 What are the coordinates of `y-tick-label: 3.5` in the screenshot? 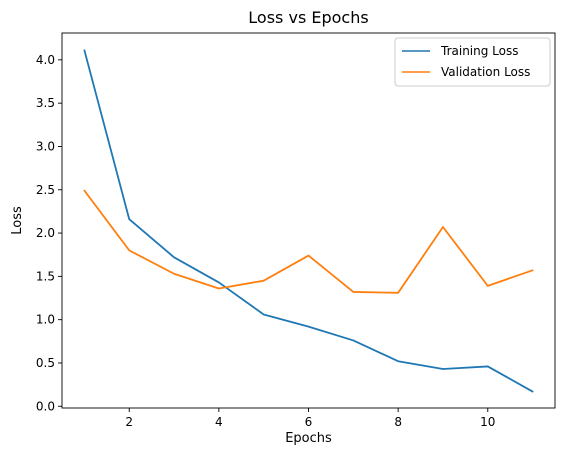 It's located at (45, 103).